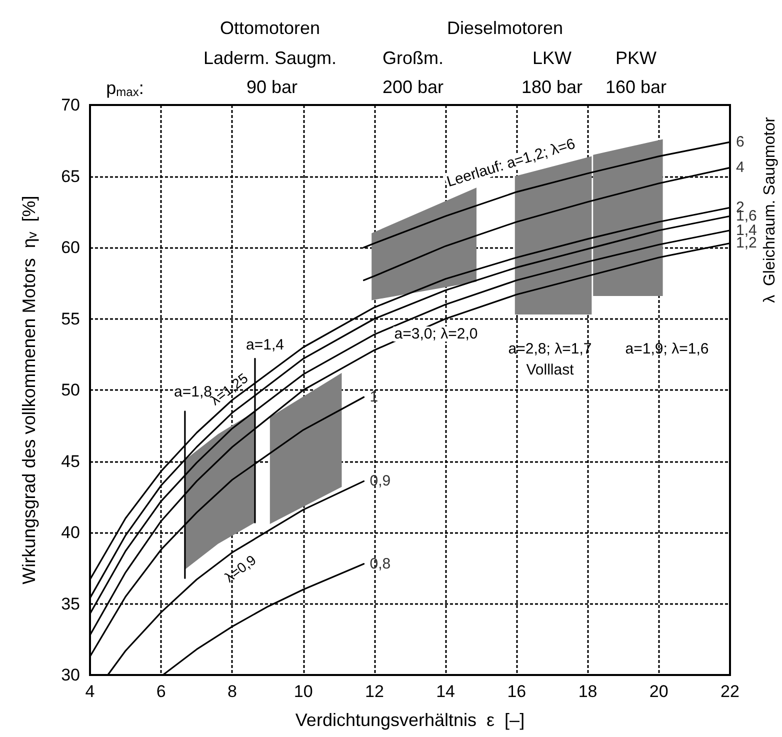 The image size is (782, 737). Describe the element at coordinates (70, 604) in the screenshot. I see `y-tick-label: 35` at that location.